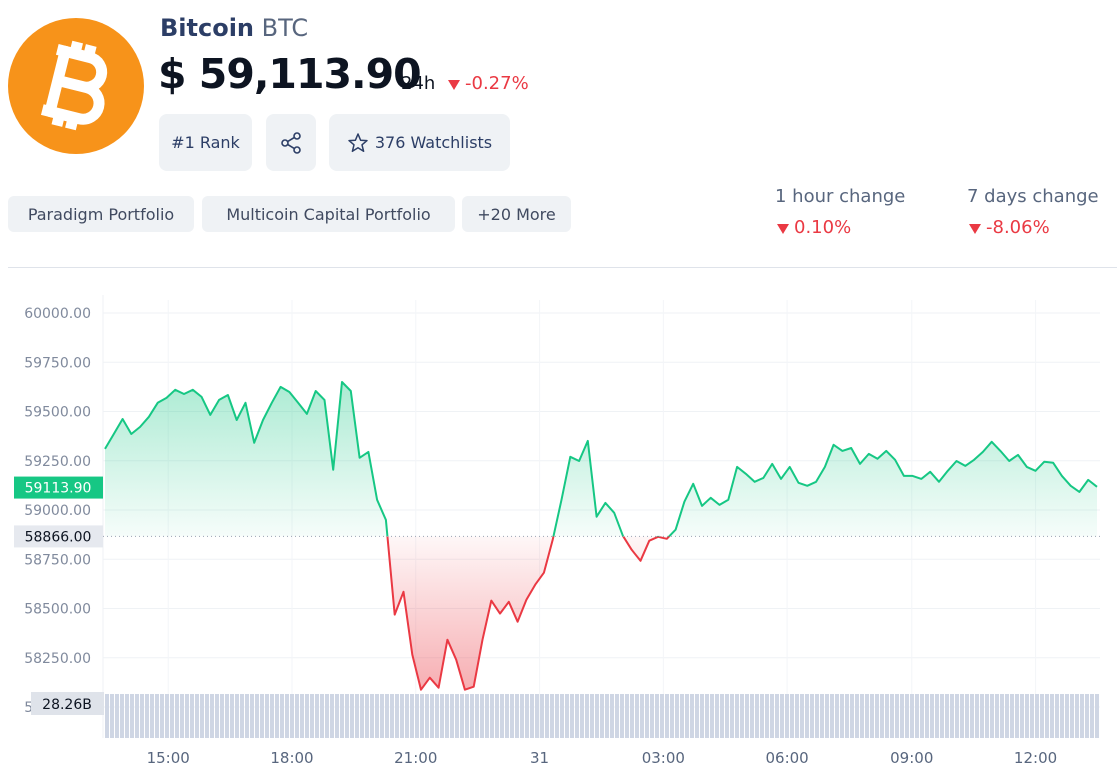 The width and height of the screenshot is (1117, 776). I want to click on rank-text: #1 Rank, so click(205, 142).